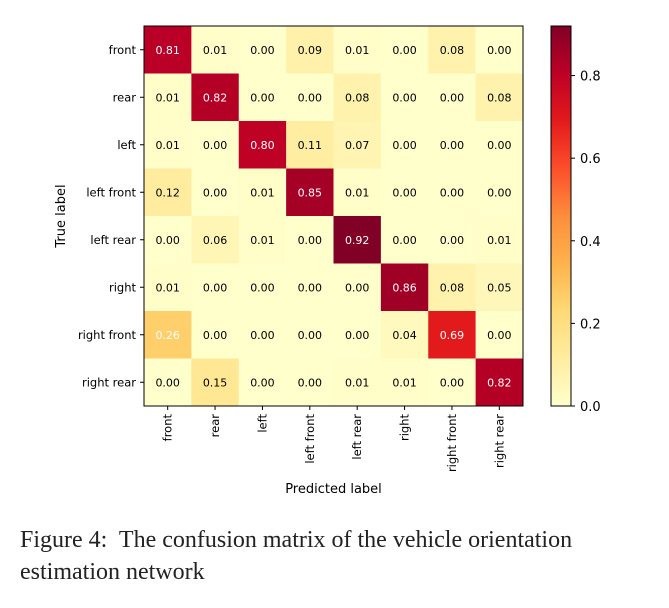  I want to click on cell-value-label: 0.09, so click(310, 50).